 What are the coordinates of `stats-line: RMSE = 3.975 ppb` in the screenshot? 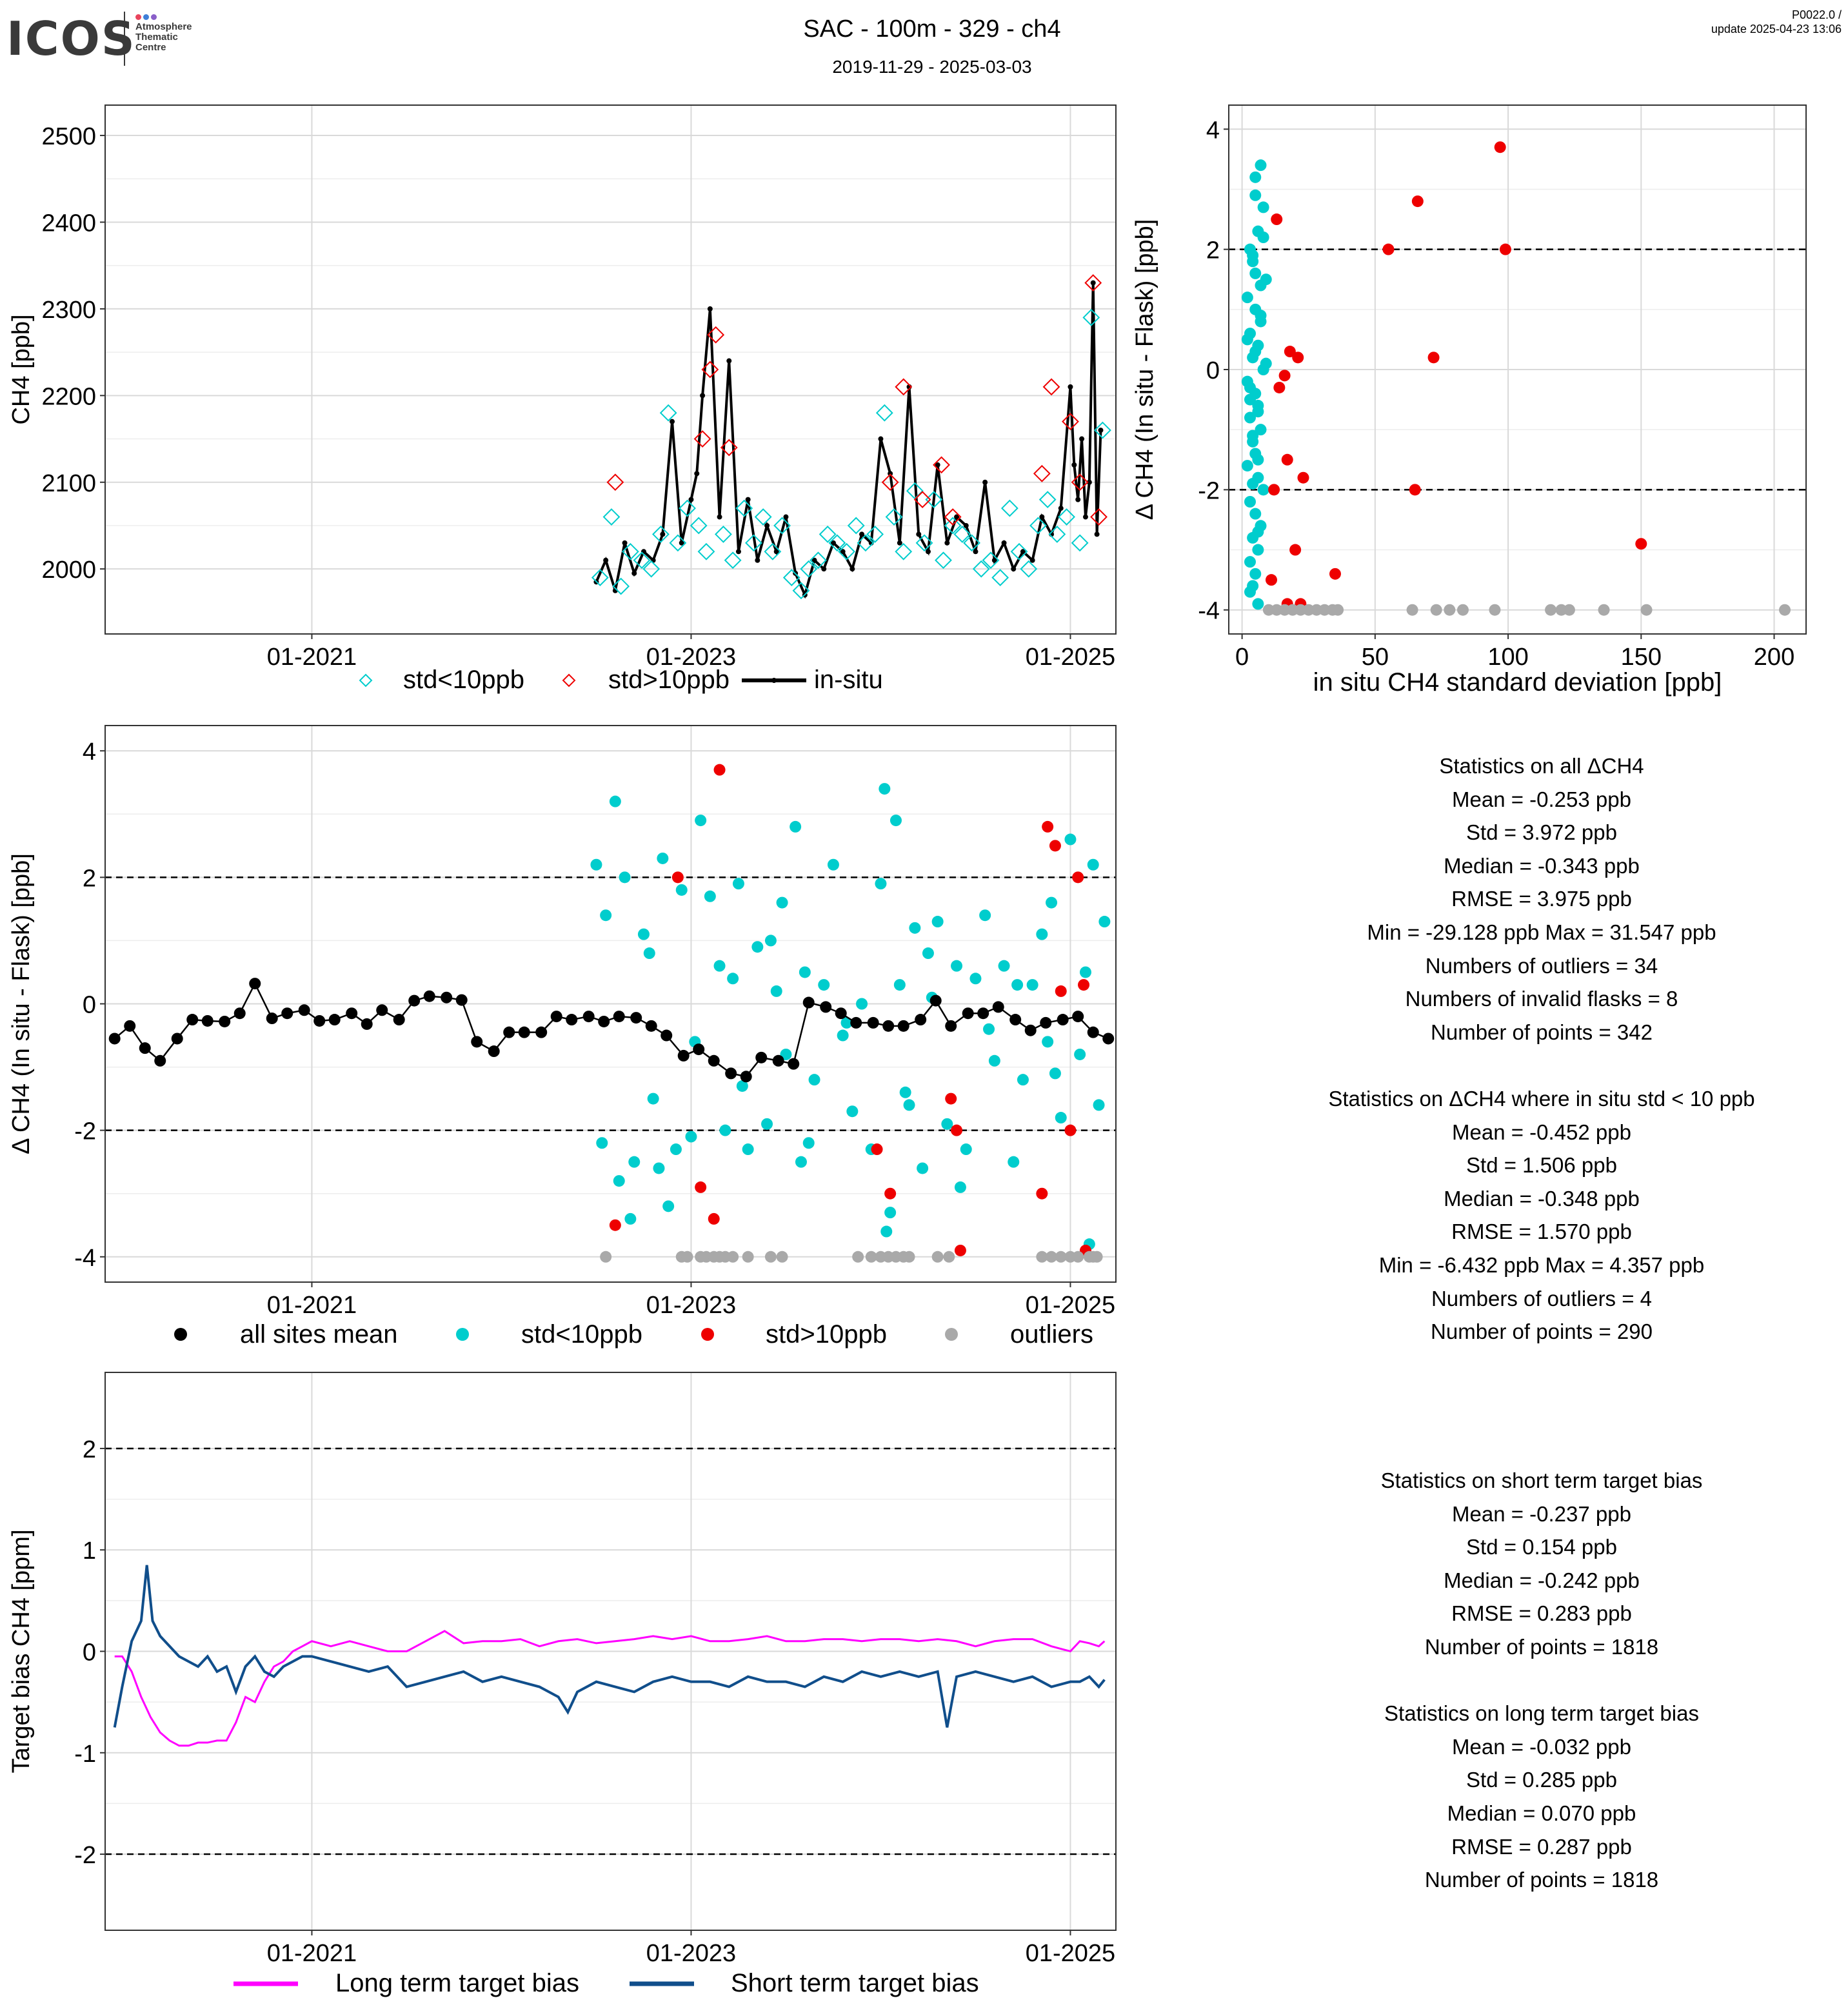 It's located at (1542, 899).